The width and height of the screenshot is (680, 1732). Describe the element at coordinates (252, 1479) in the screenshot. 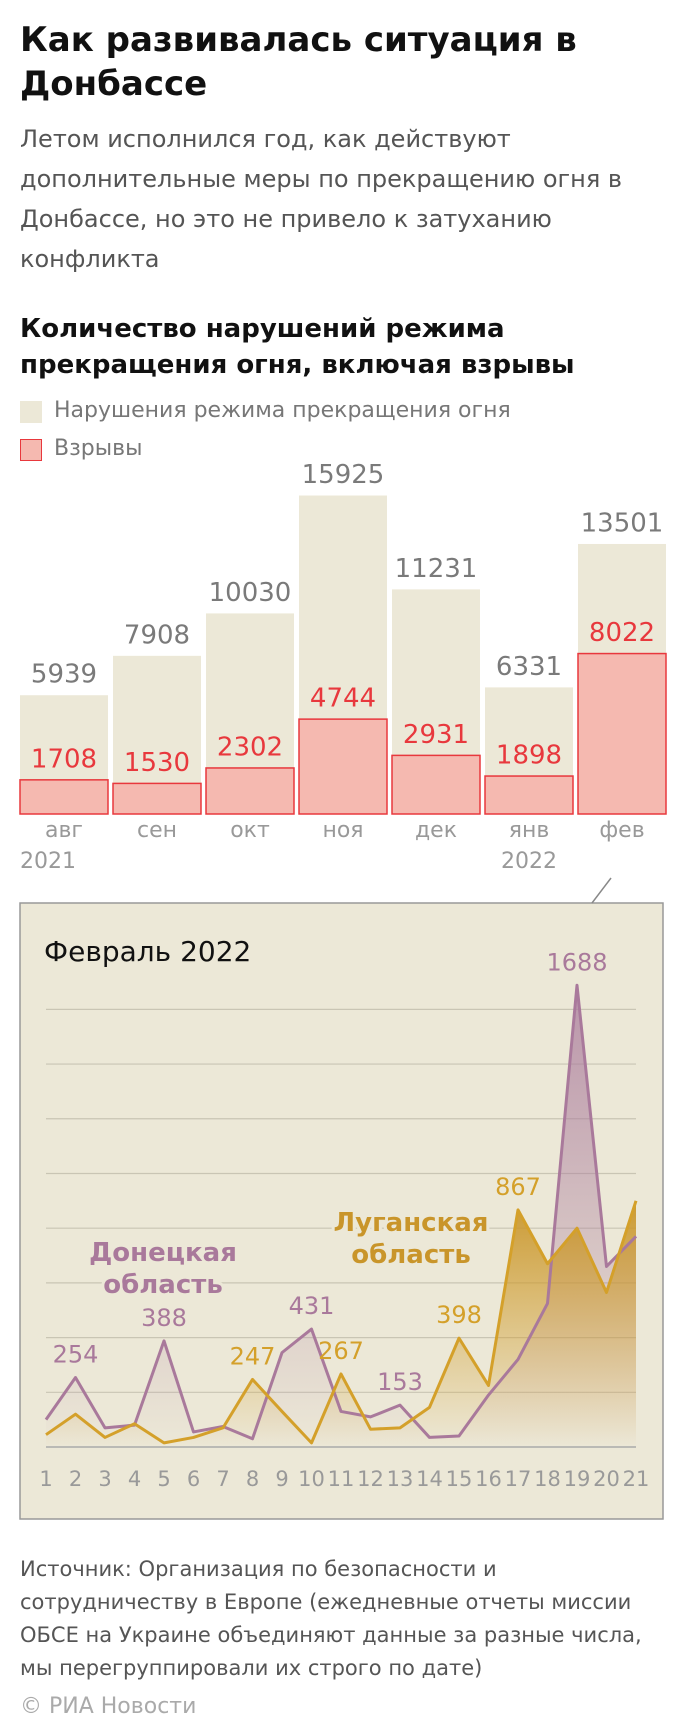

I see `x-tick-label: 8` at that location.